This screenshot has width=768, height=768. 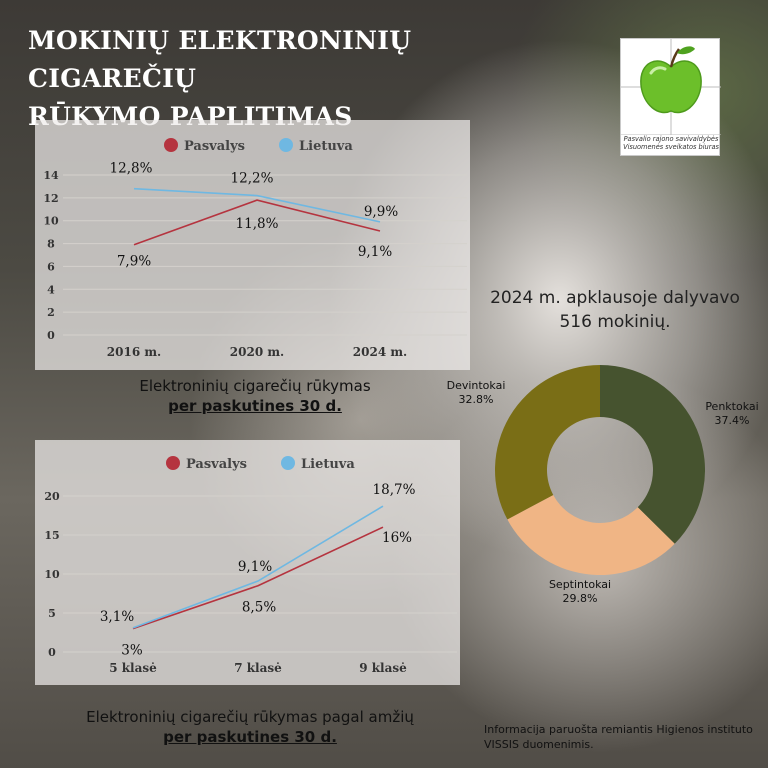 What do you see at coordinates (732, 406) in the screenshot?
I see `slice-name: Penktokai` at bounding box center [732, 406].